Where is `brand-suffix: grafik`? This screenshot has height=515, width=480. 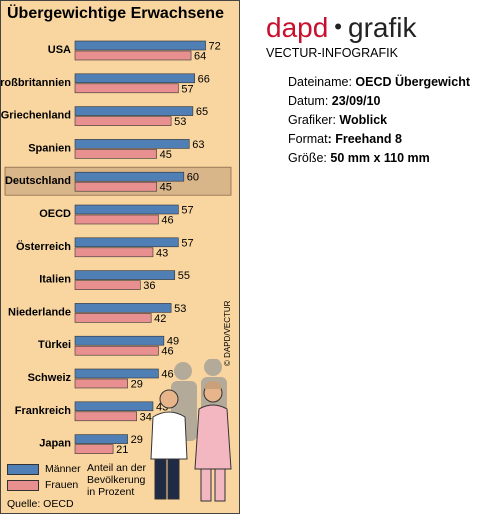
brand-suffix: grafik is located at coordinates (382, 27).